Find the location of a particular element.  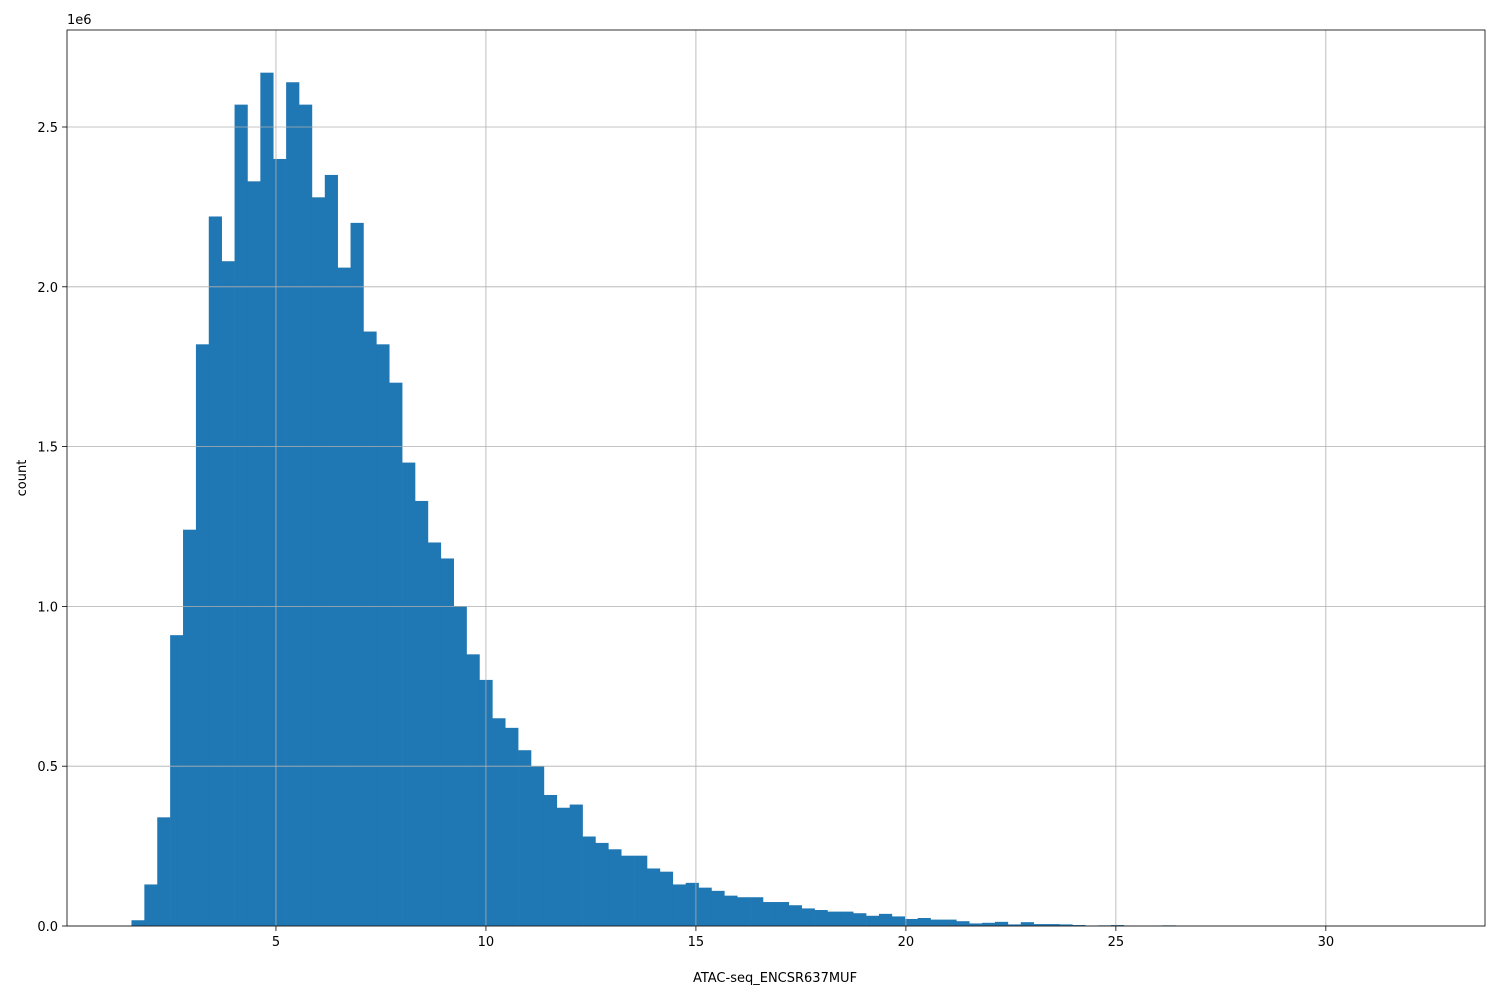

x-tick-label: 25 is located at coordinates (1116, 942).